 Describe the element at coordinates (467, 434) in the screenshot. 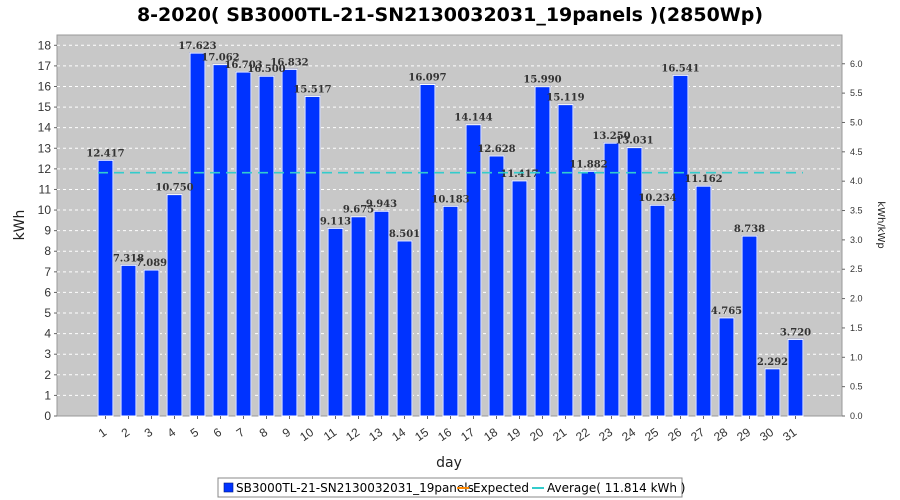

I see `x-tick-label: 17` at that location.